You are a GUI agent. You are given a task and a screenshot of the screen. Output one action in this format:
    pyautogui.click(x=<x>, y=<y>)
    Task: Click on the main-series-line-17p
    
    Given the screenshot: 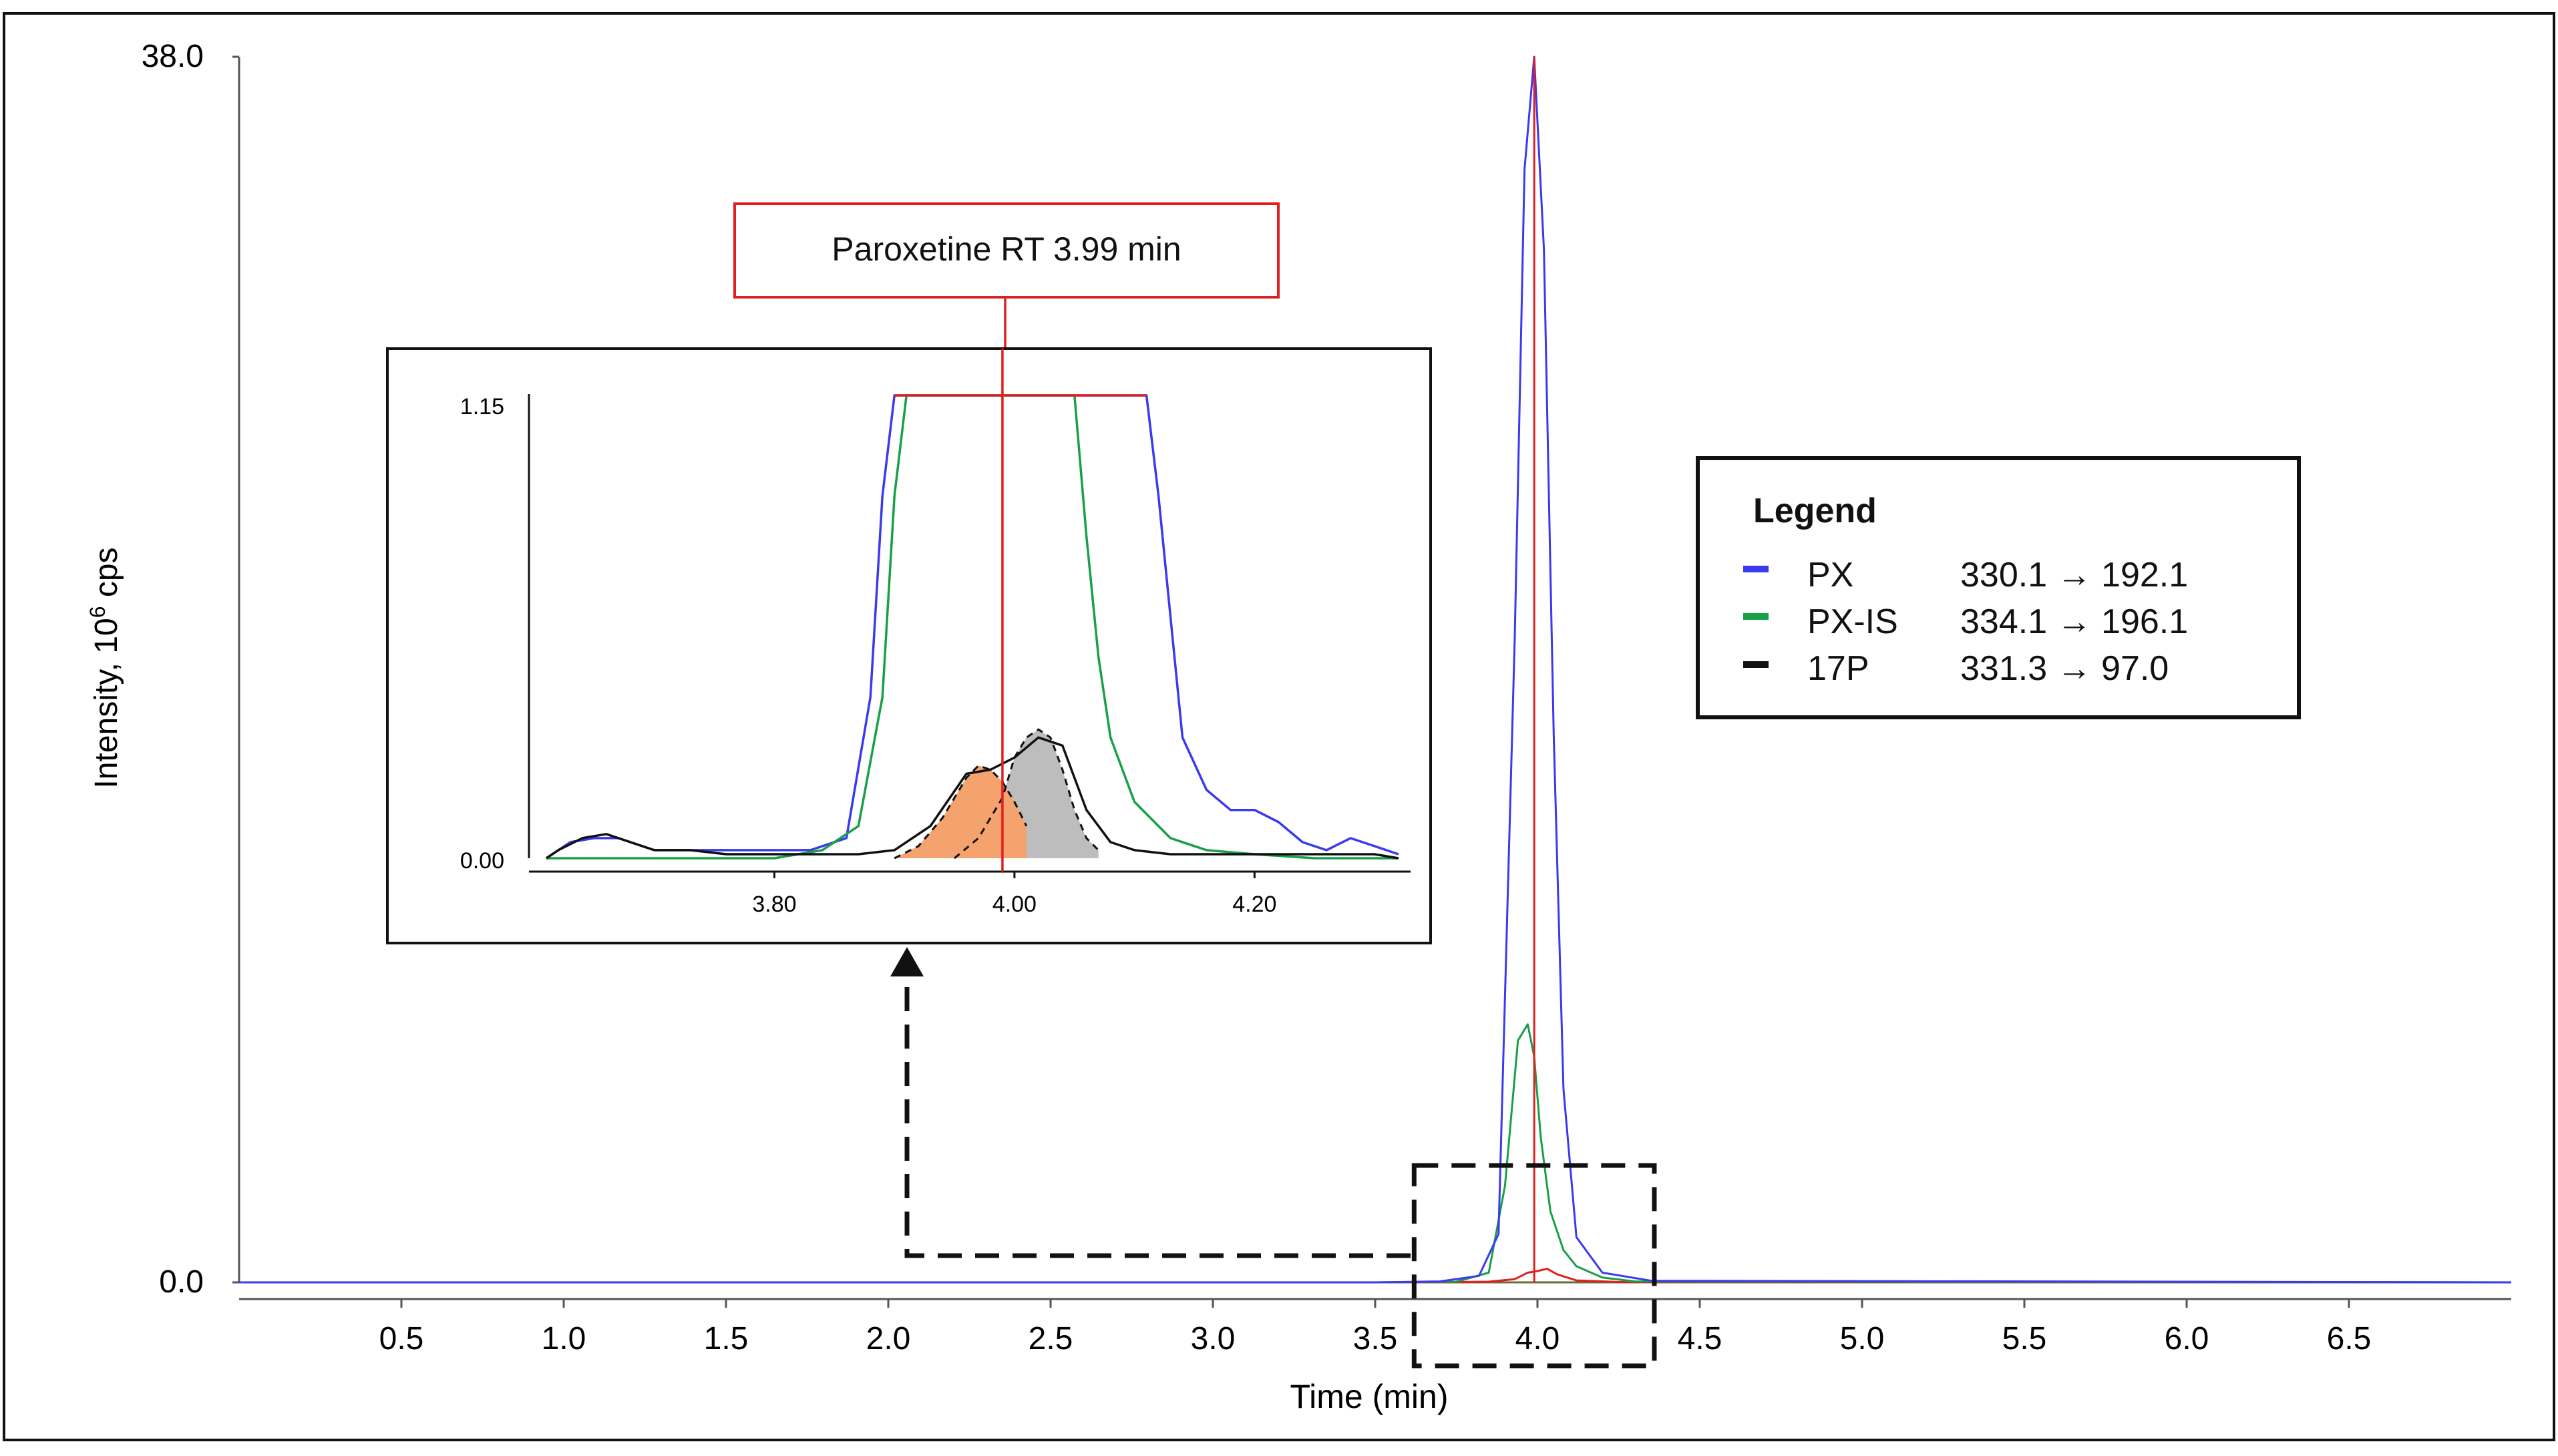 What is the action you would take?
    pyautogui.click(x=1375, y=1276)
    